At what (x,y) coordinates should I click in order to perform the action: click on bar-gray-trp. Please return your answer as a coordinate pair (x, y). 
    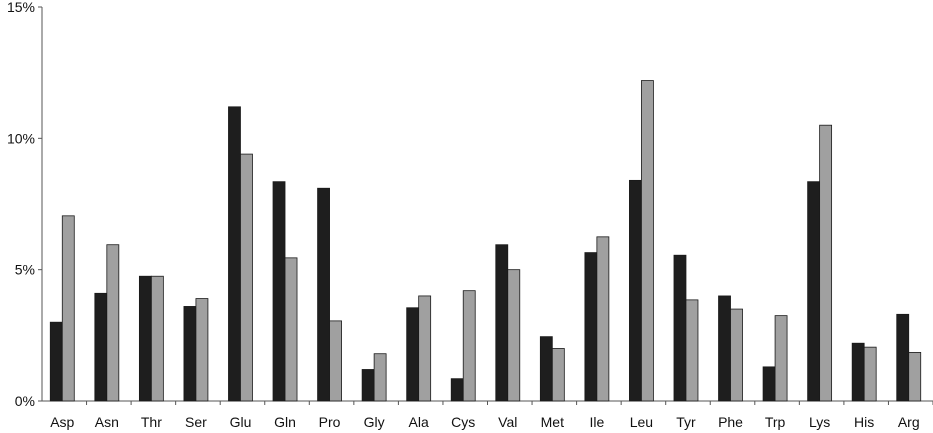
    Looking at the image, I should click on (781, 358).